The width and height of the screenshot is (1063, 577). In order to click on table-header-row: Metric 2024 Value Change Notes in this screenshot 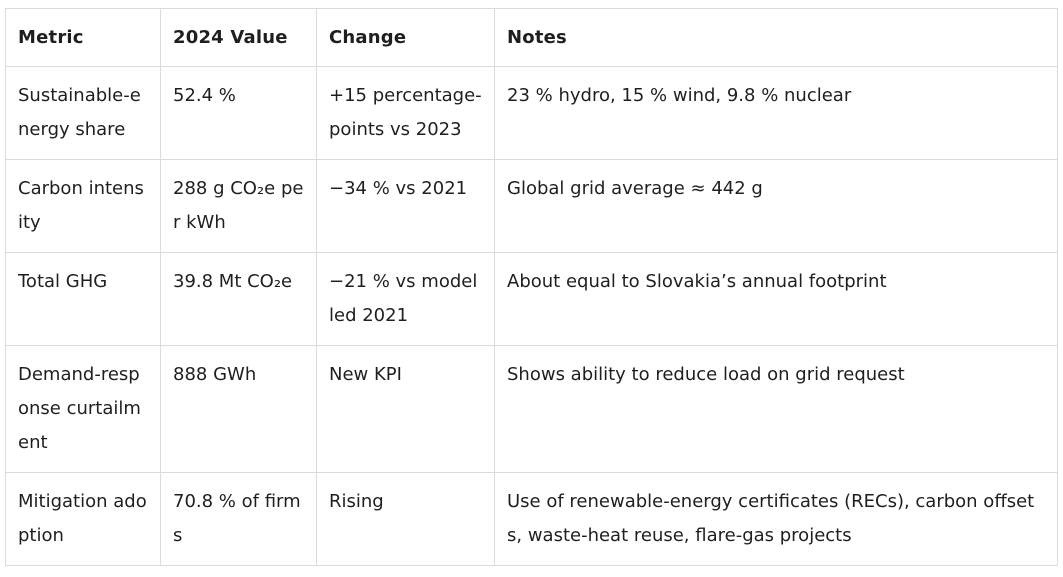, I will do `click(531, 37)`.